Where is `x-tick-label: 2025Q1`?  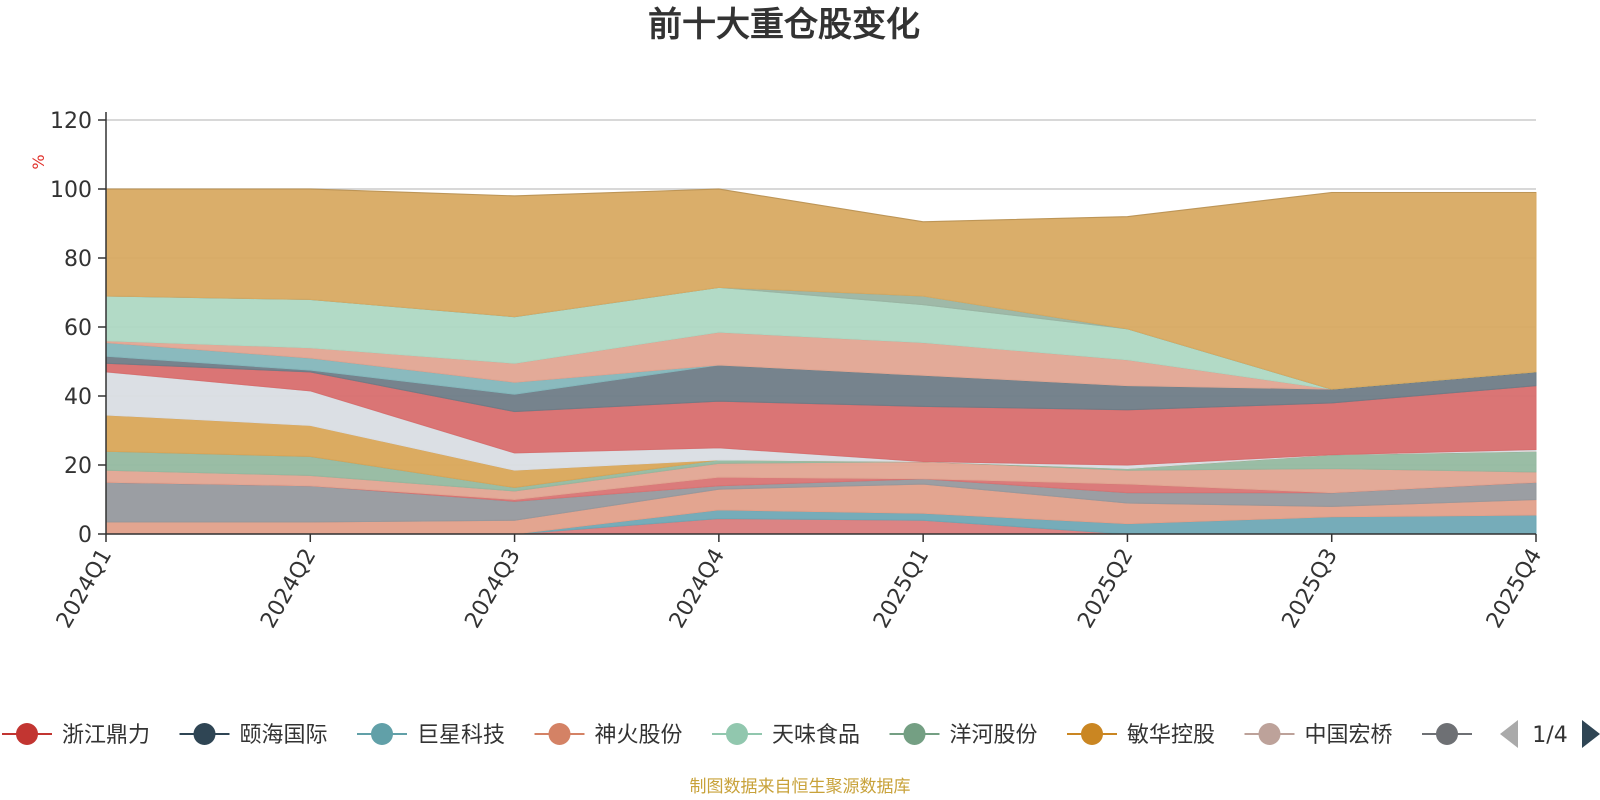 x-tick-label: 2025Q1 is located at coordinates (901, 589).